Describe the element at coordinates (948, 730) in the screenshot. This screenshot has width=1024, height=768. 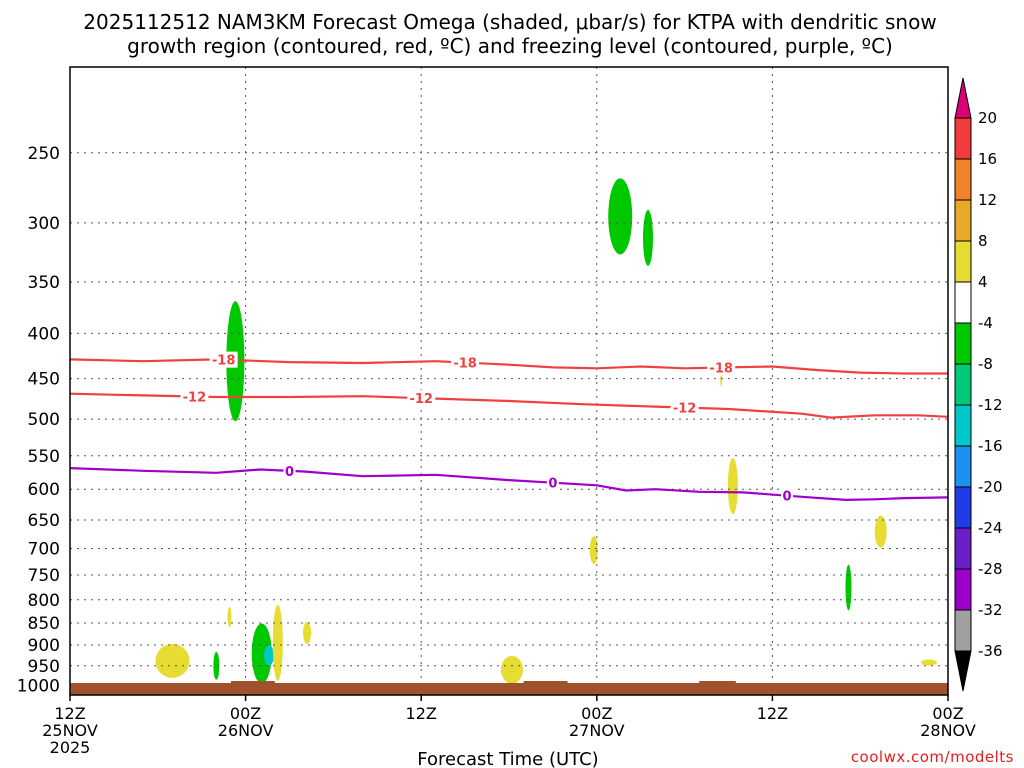
I see `x-tick-label: 28NOV` at that location.